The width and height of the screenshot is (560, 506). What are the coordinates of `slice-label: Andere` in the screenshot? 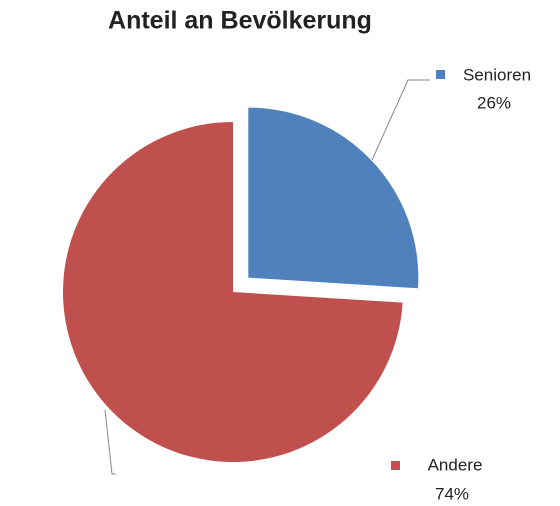 It's located at (455, 464).